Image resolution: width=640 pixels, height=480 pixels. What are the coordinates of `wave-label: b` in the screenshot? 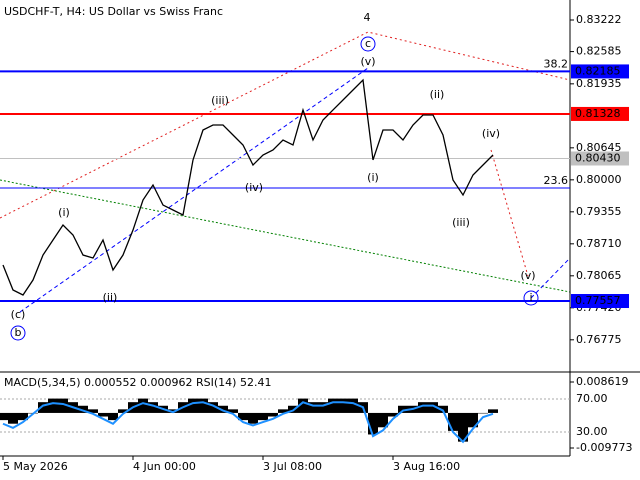 It's located at (18, 332).